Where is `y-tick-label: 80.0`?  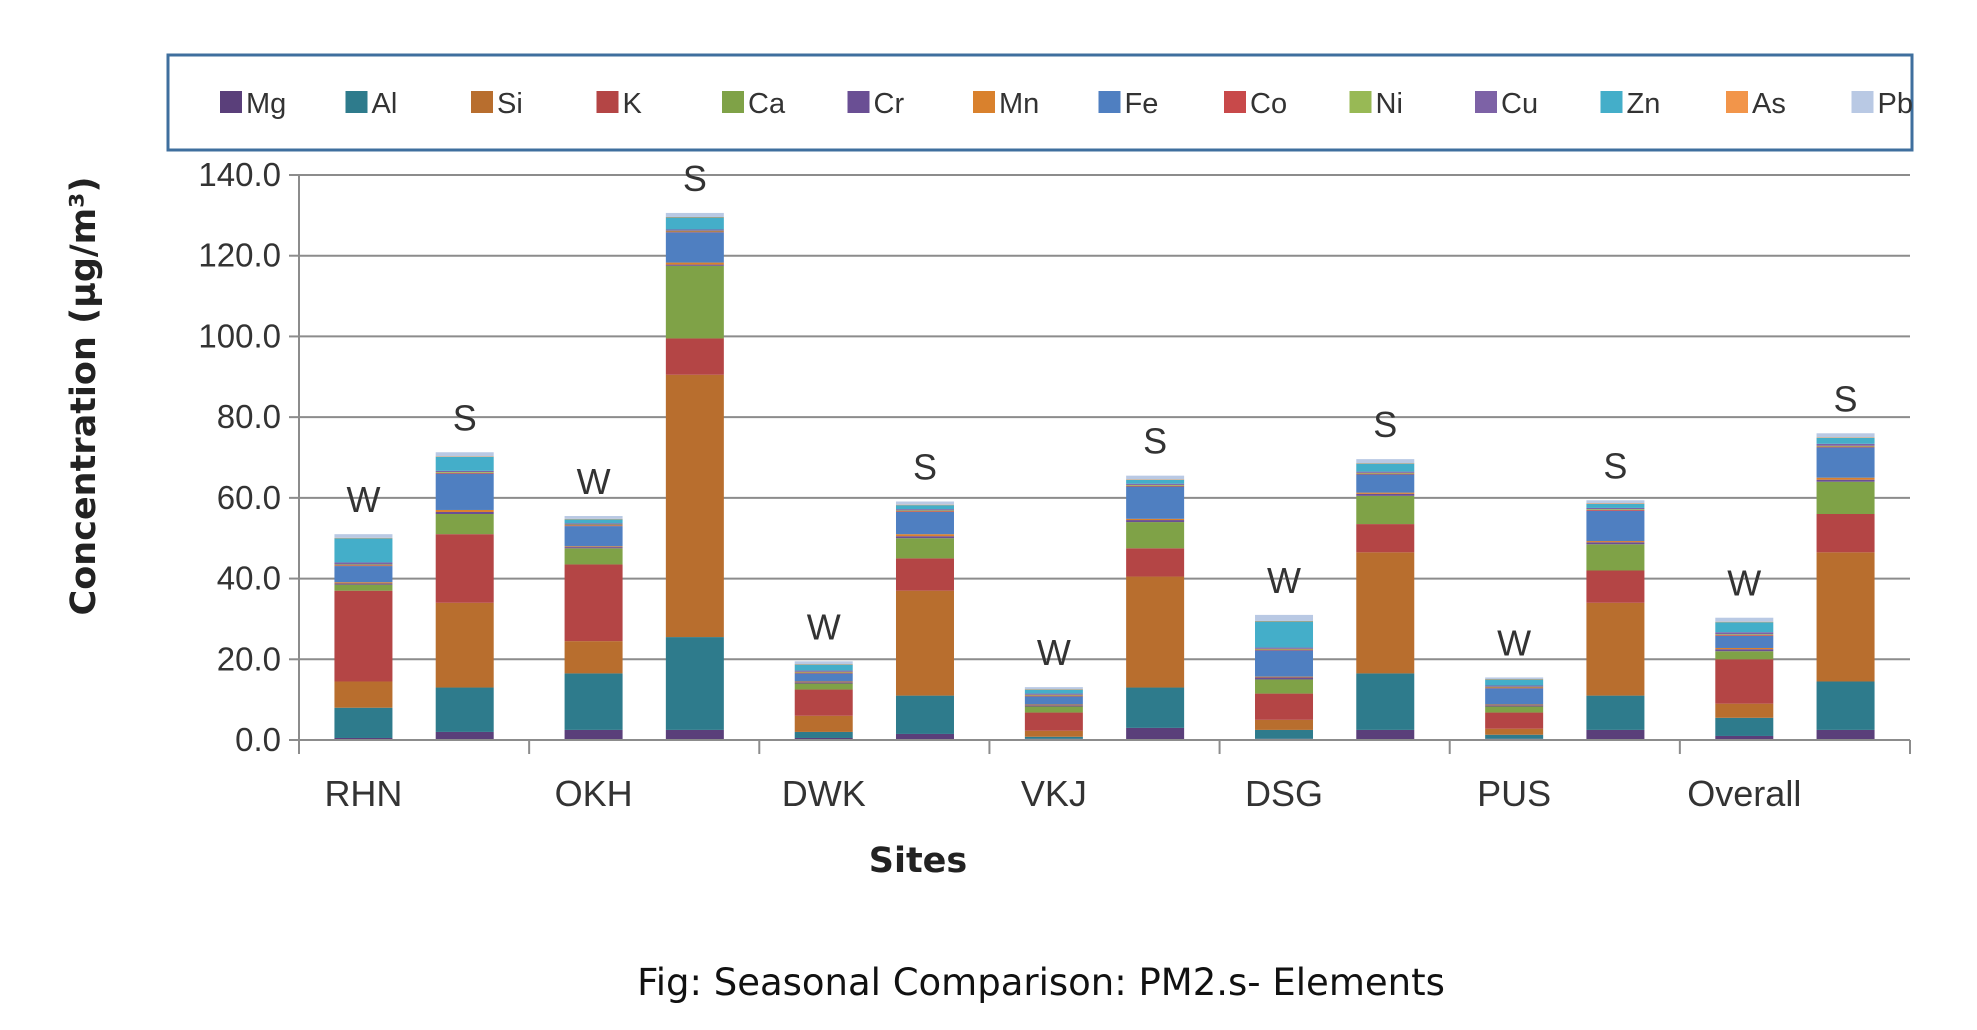
y-tick-label: 80.0 is located at coordinates (249, 416).